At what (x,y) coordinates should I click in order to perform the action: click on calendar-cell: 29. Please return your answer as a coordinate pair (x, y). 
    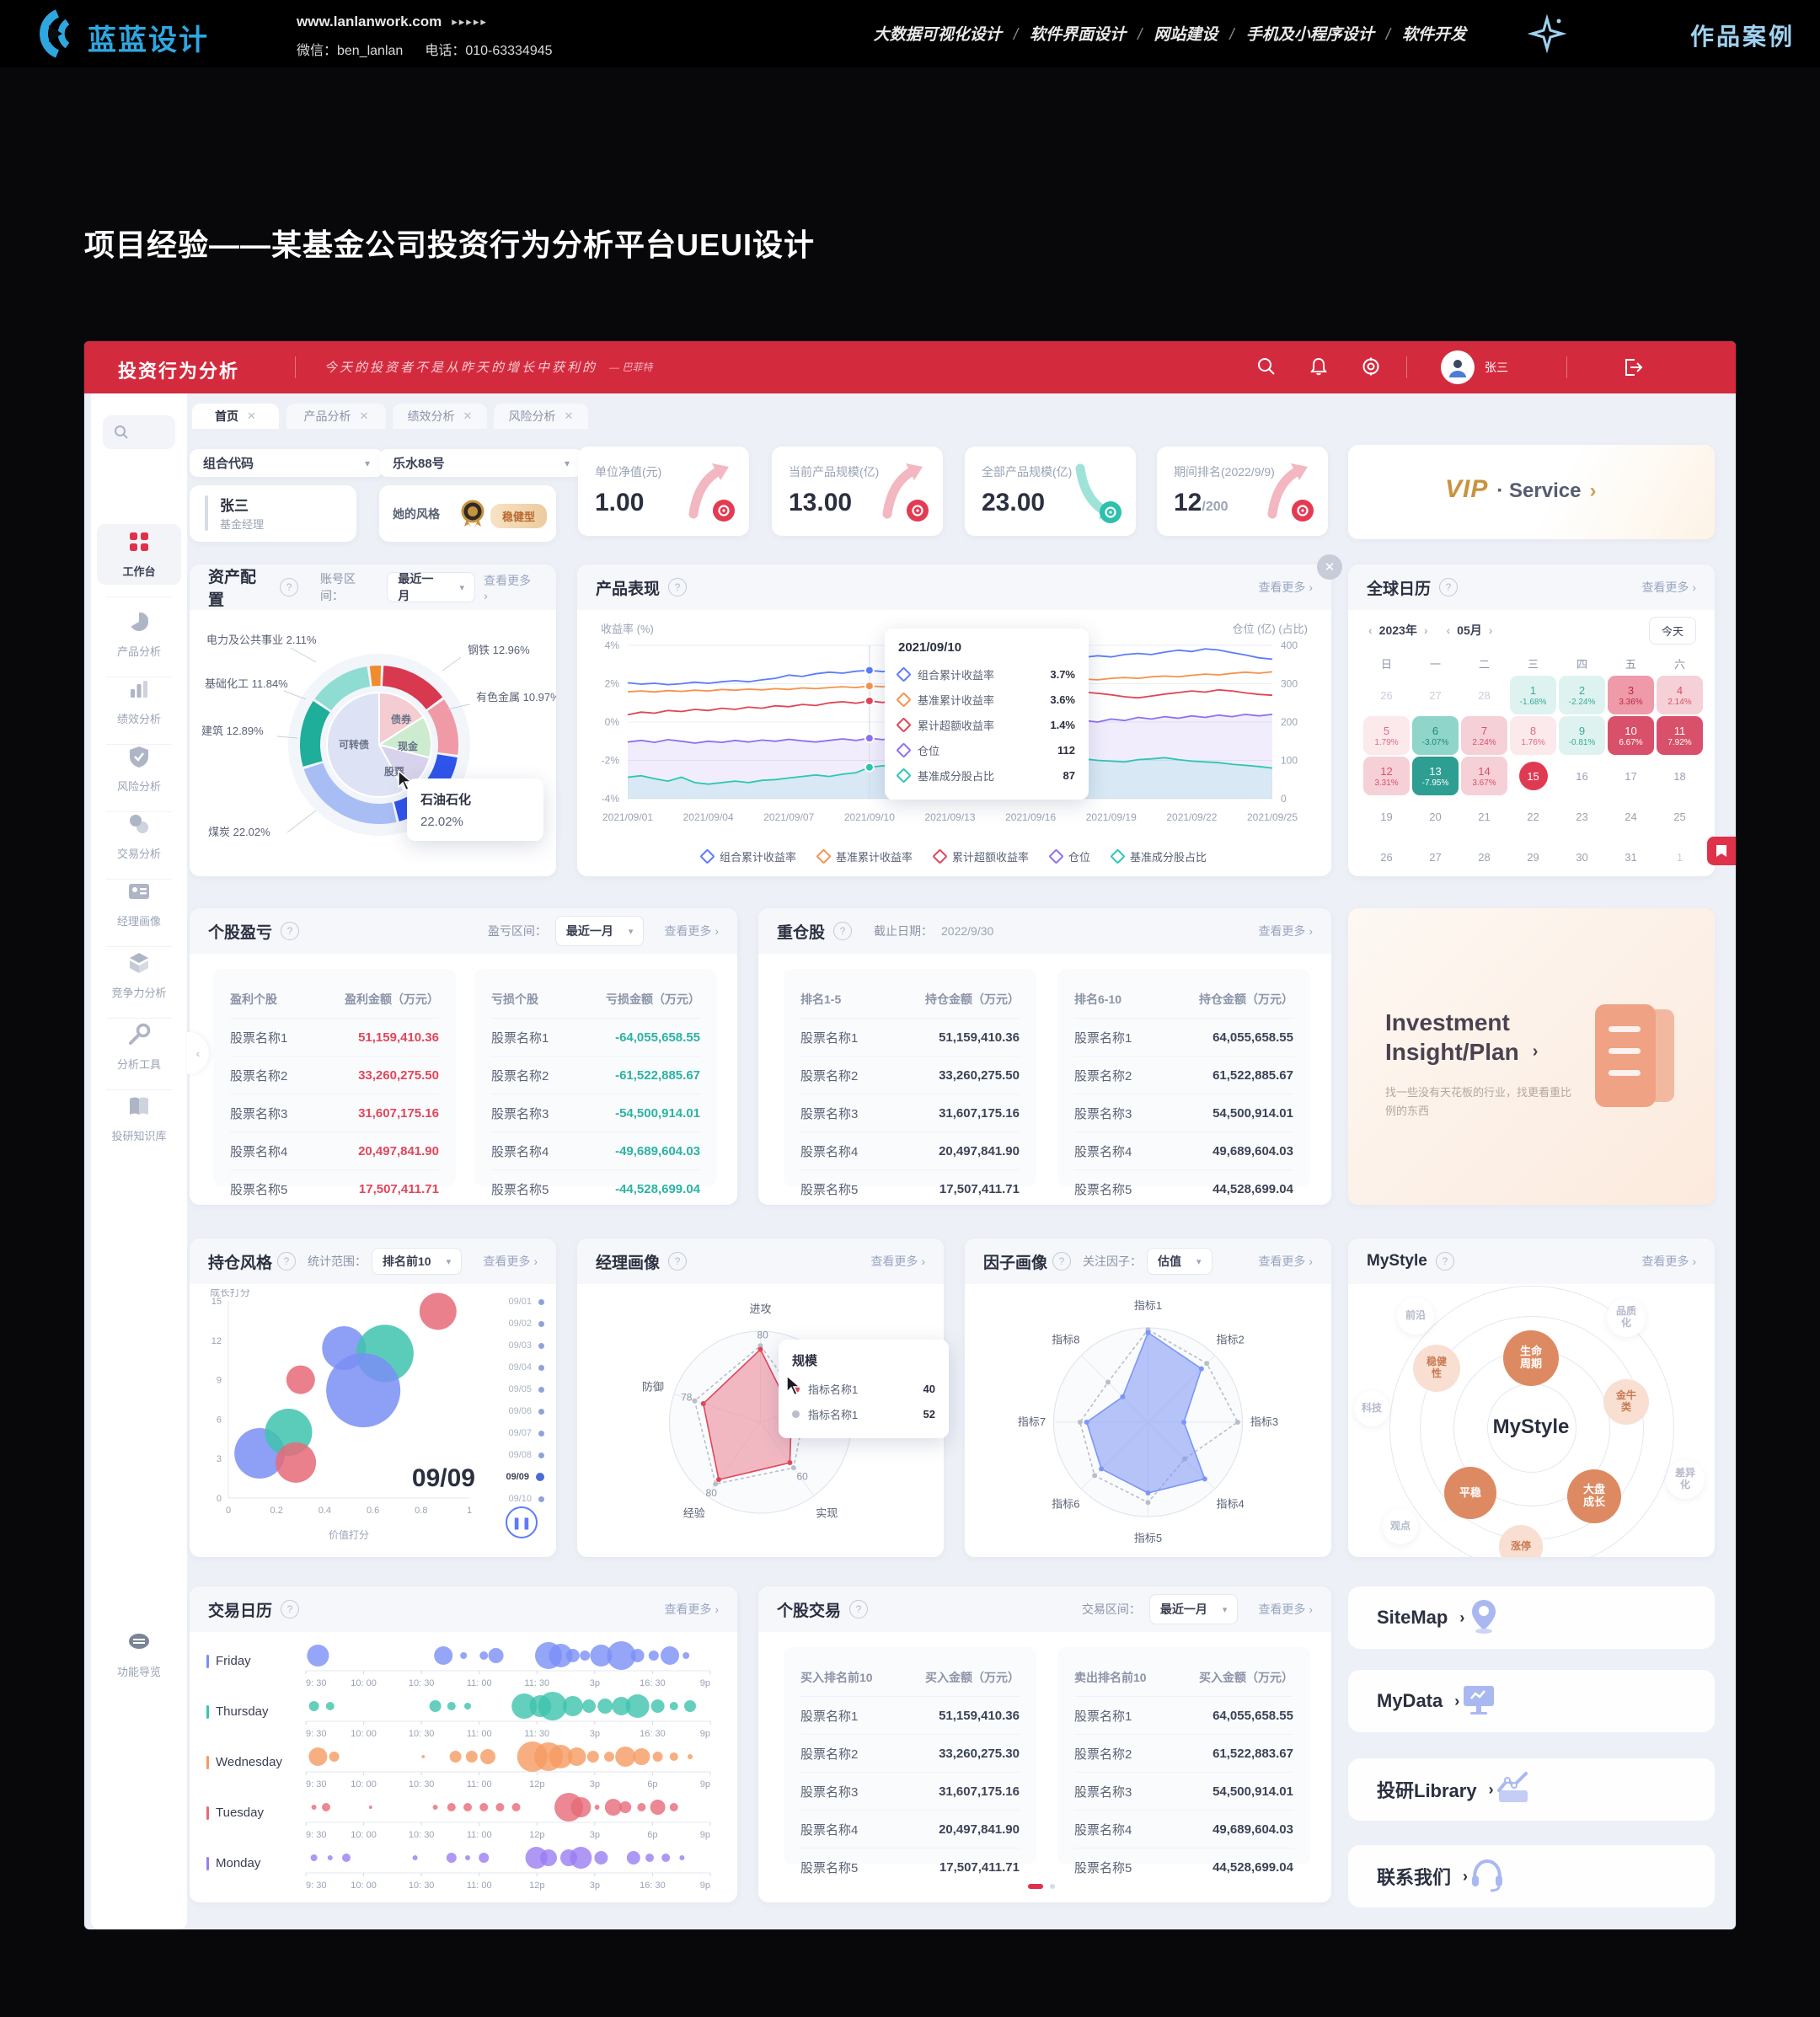
    Looking at the image, I should click on (1533, 857).